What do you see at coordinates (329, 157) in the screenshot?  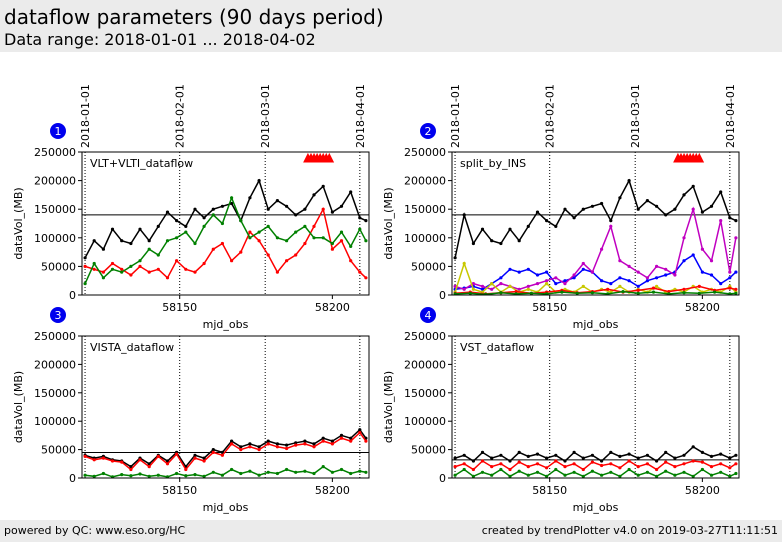 I see `out-of-range-marker` at bounding box center [329, 157].